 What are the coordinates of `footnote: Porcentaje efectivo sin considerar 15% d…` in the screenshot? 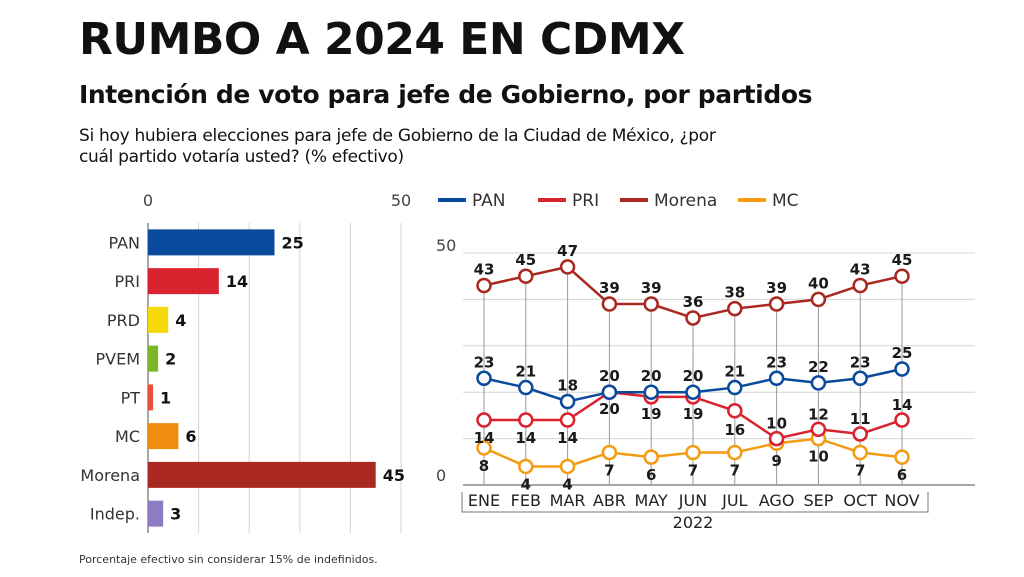 It's located at (228, 559).